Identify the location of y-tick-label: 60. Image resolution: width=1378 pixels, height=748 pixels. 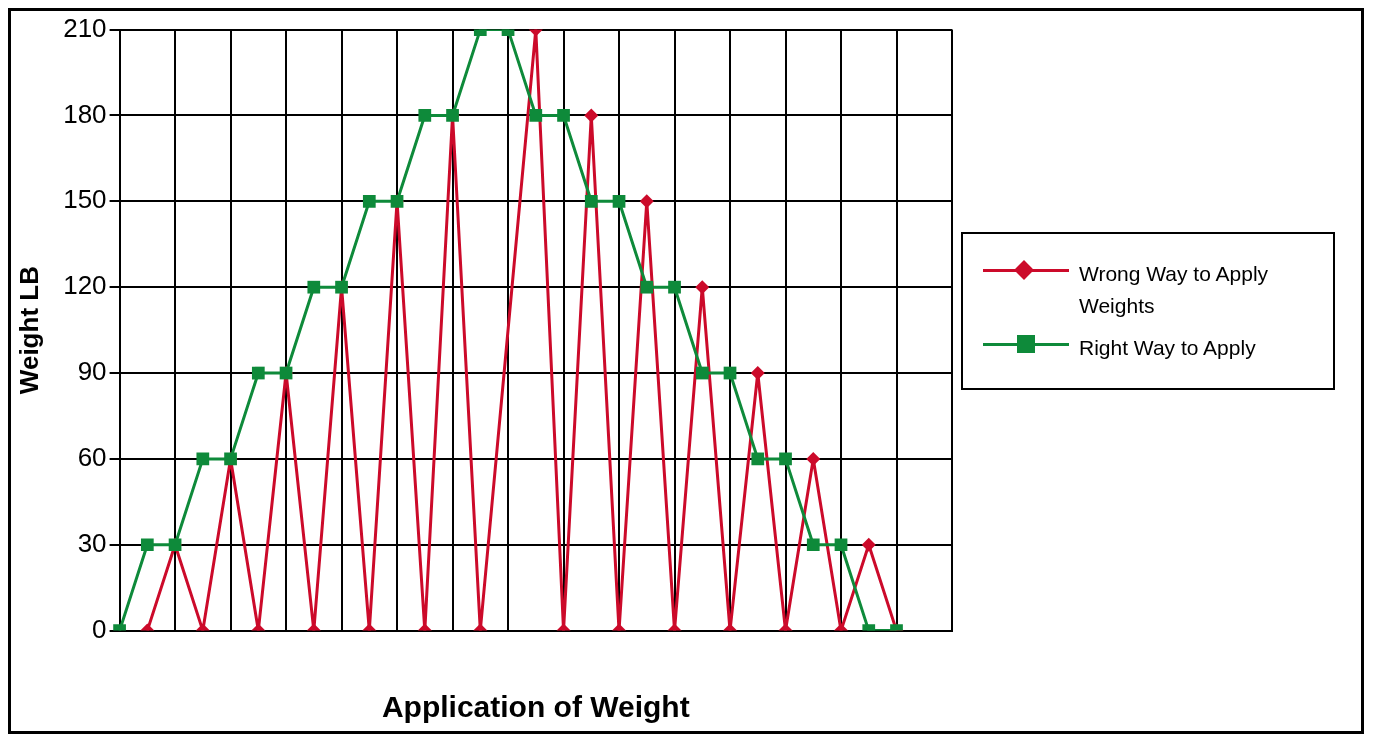
(92, 457).